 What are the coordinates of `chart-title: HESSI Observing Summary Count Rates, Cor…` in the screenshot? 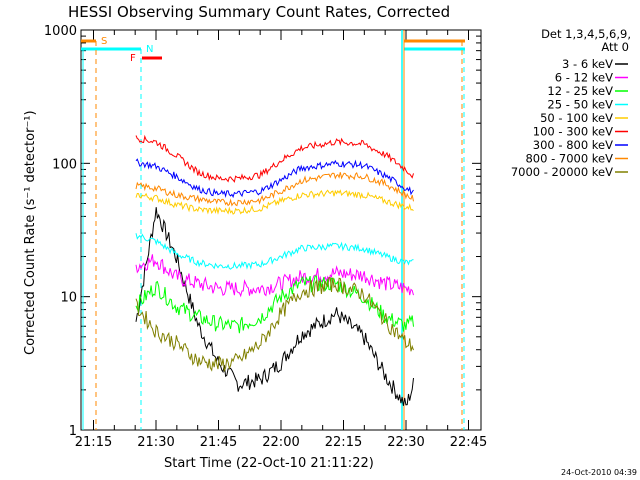 It's located at (259, 12).